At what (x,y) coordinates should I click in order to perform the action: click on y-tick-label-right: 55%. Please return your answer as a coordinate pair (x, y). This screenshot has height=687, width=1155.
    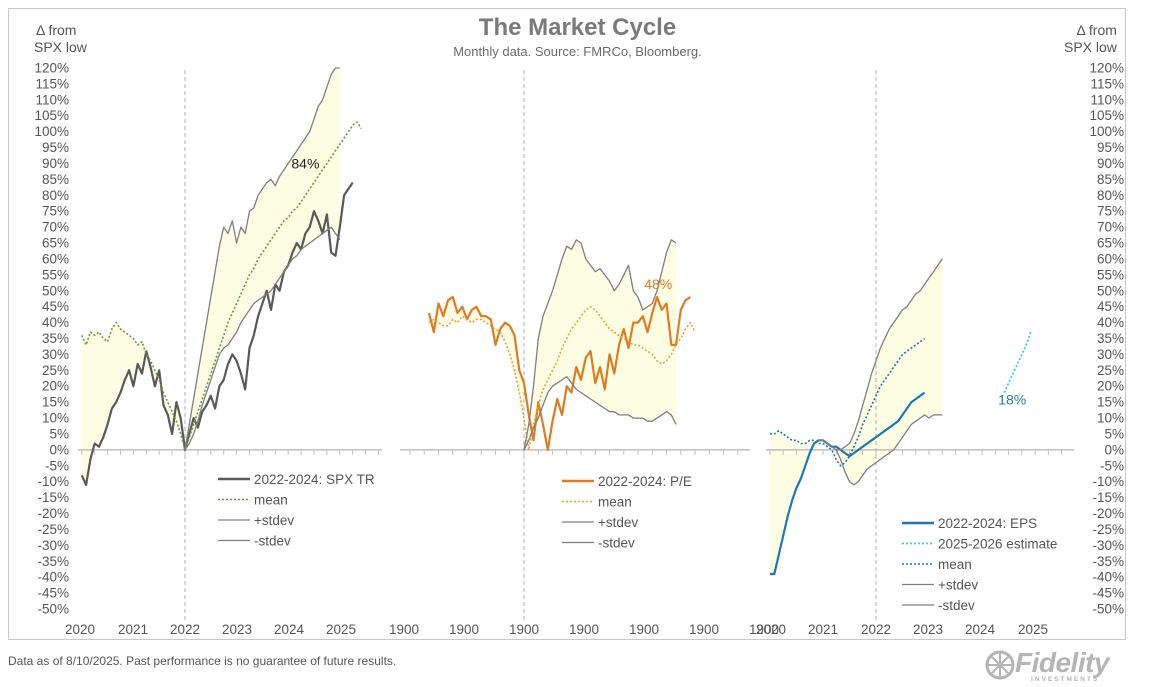
    Looking at the image, I should click on (1110, 274).